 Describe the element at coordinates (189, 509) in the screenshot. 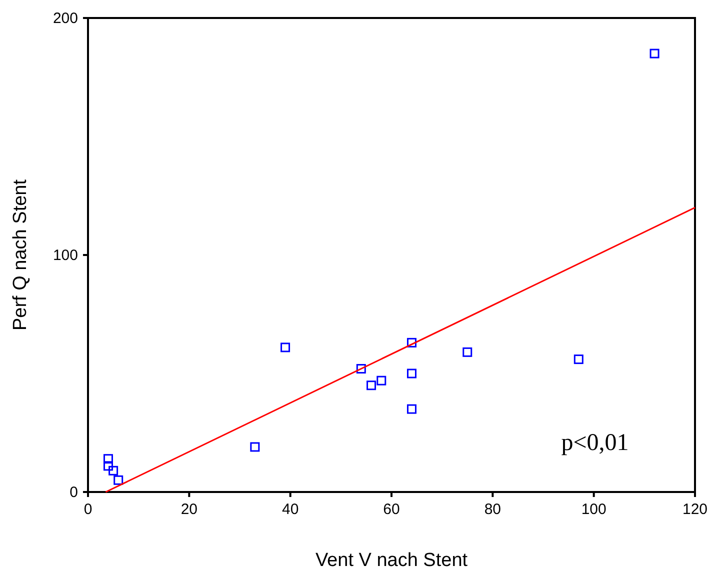

I see `x-tick-label: 20` at that location.